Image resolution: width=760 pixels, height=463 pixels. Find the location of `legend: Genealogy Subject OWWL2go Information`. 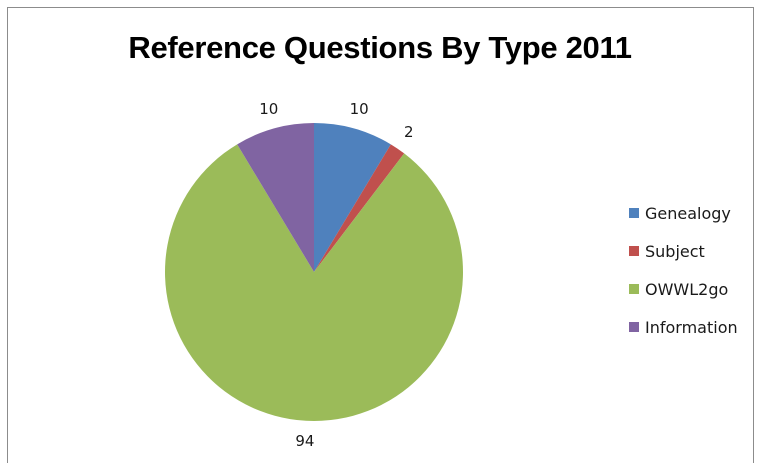

legend: Genealogy Subject OWWL2go Information is located at coordinates (683, 279).